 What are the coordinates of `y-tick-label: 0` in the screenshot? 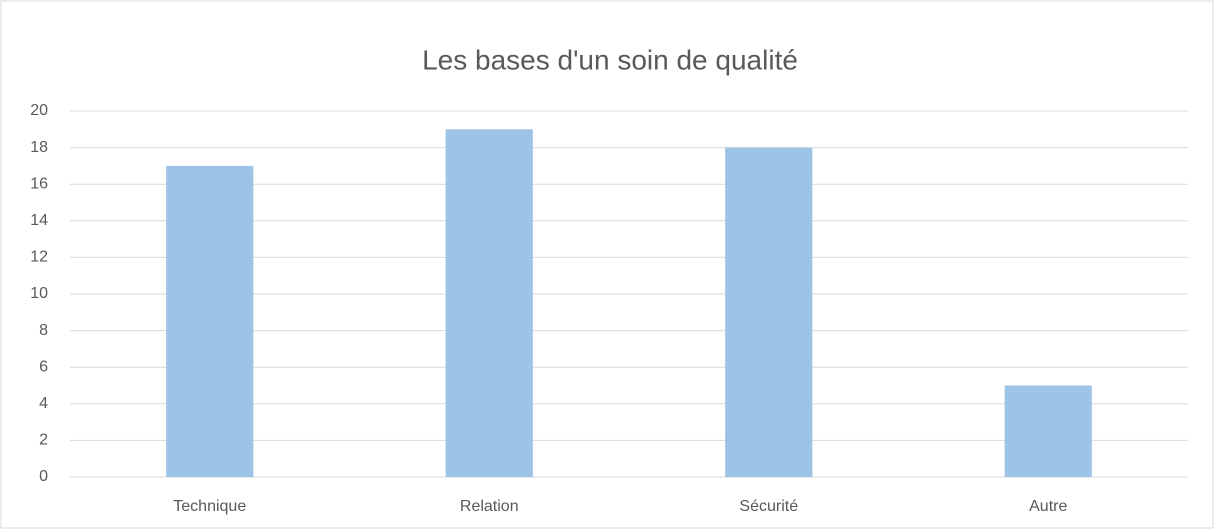 It's located at (43, 476).